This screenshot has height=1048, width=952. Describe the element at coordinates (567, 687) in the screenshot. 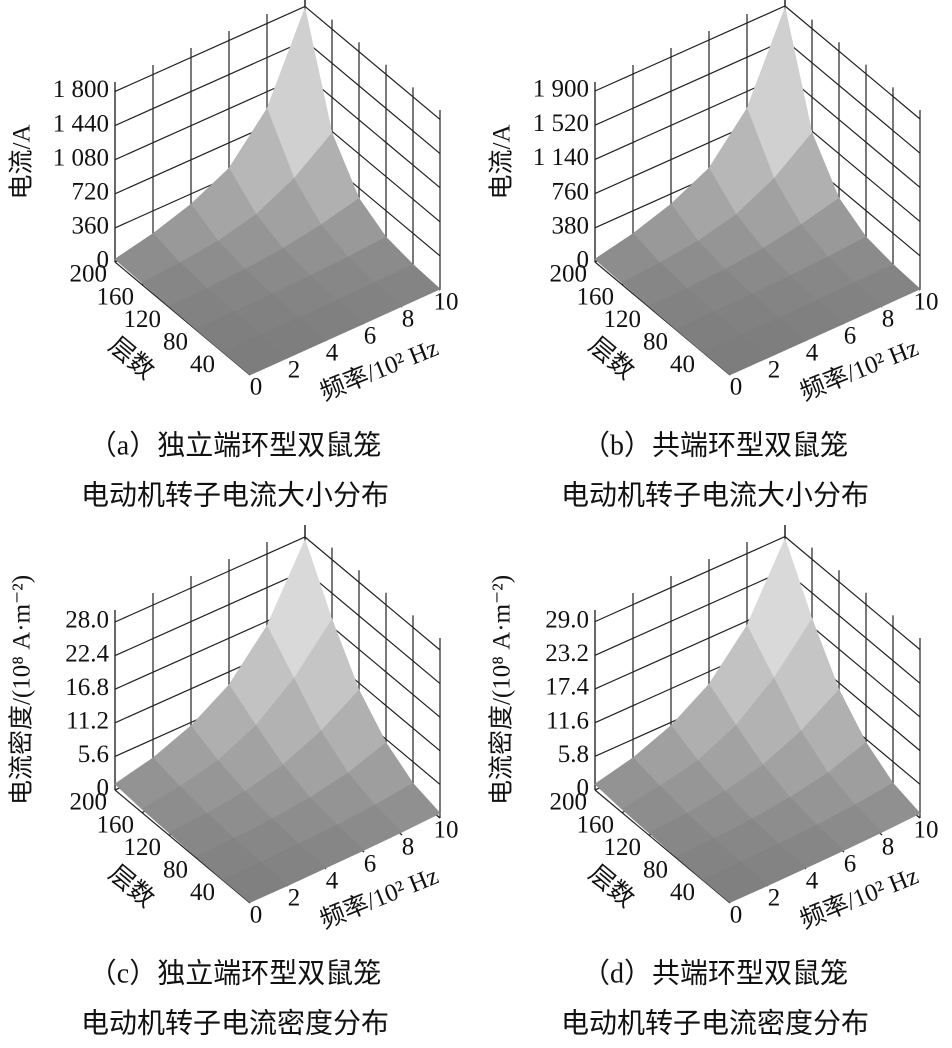

I see `z-tick-label: 17.4` at that location.